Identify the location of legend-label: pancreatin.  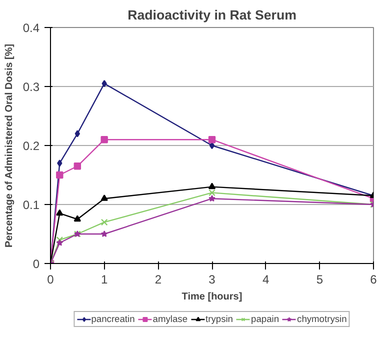
(113, 319).